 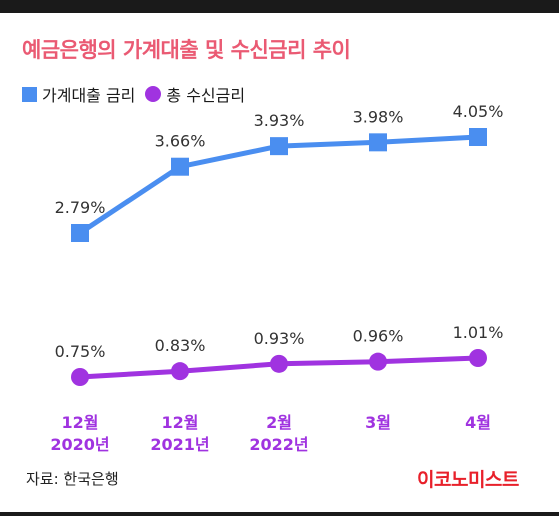 I want to click on series2-data-label: 0.75%, so click(x=80, y=351).